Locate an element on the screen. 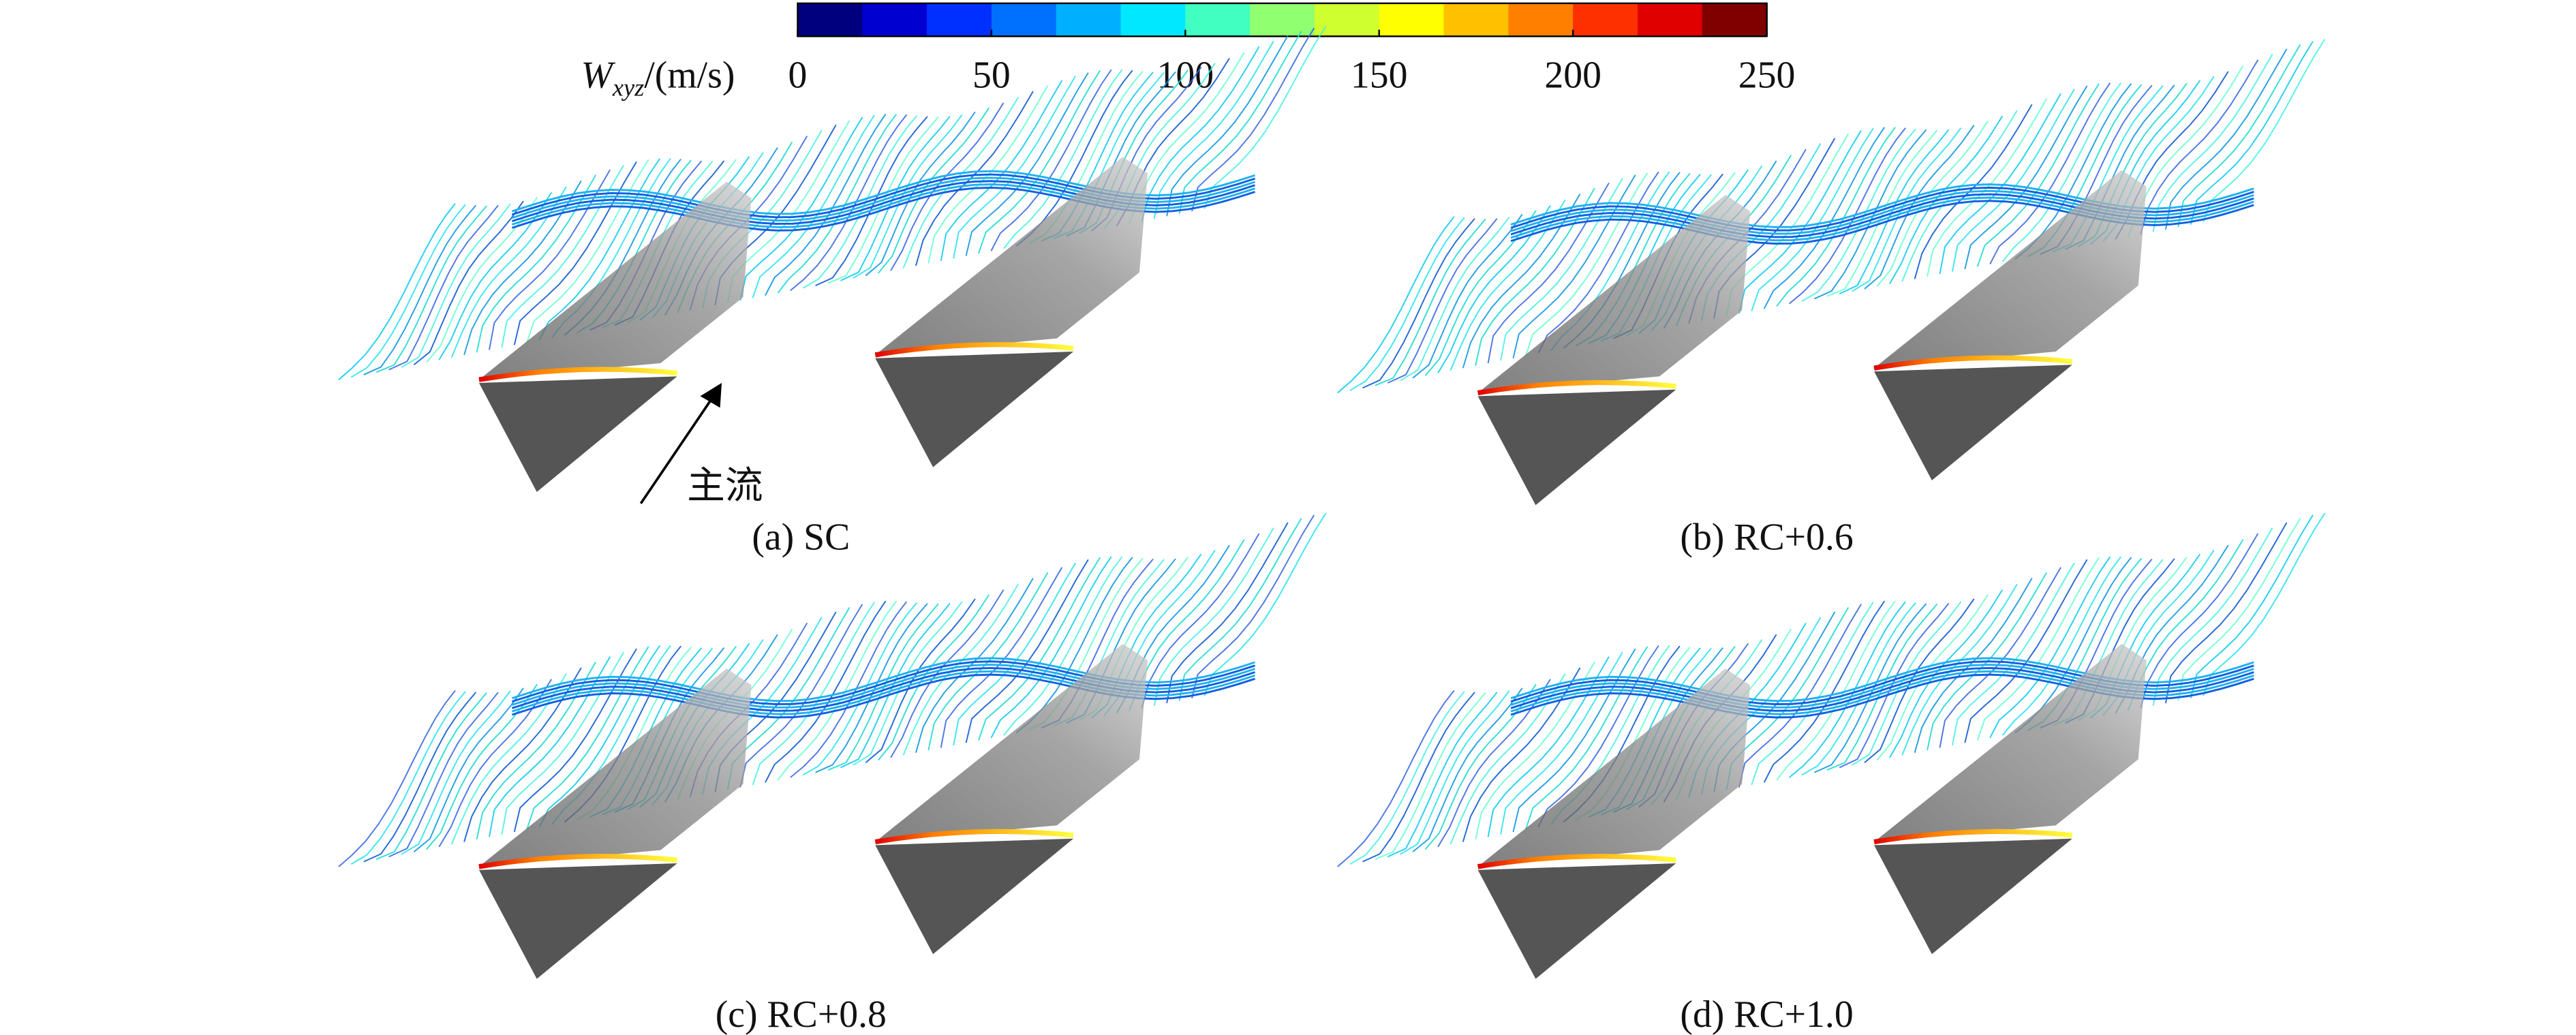 This screenshot has height=1035, width=2576. colorbar-tick-label: 150 is located at coordinates (1379, 75).